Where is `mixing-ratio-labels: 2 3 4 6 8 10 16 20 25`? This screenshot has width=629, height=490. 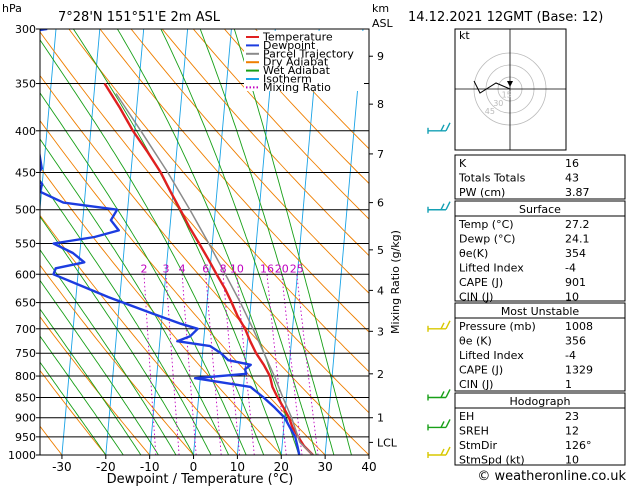
mixing-ratio-labels: 2 3 4 6 8 10 16 20 25 is located at coordinates (222, 268).